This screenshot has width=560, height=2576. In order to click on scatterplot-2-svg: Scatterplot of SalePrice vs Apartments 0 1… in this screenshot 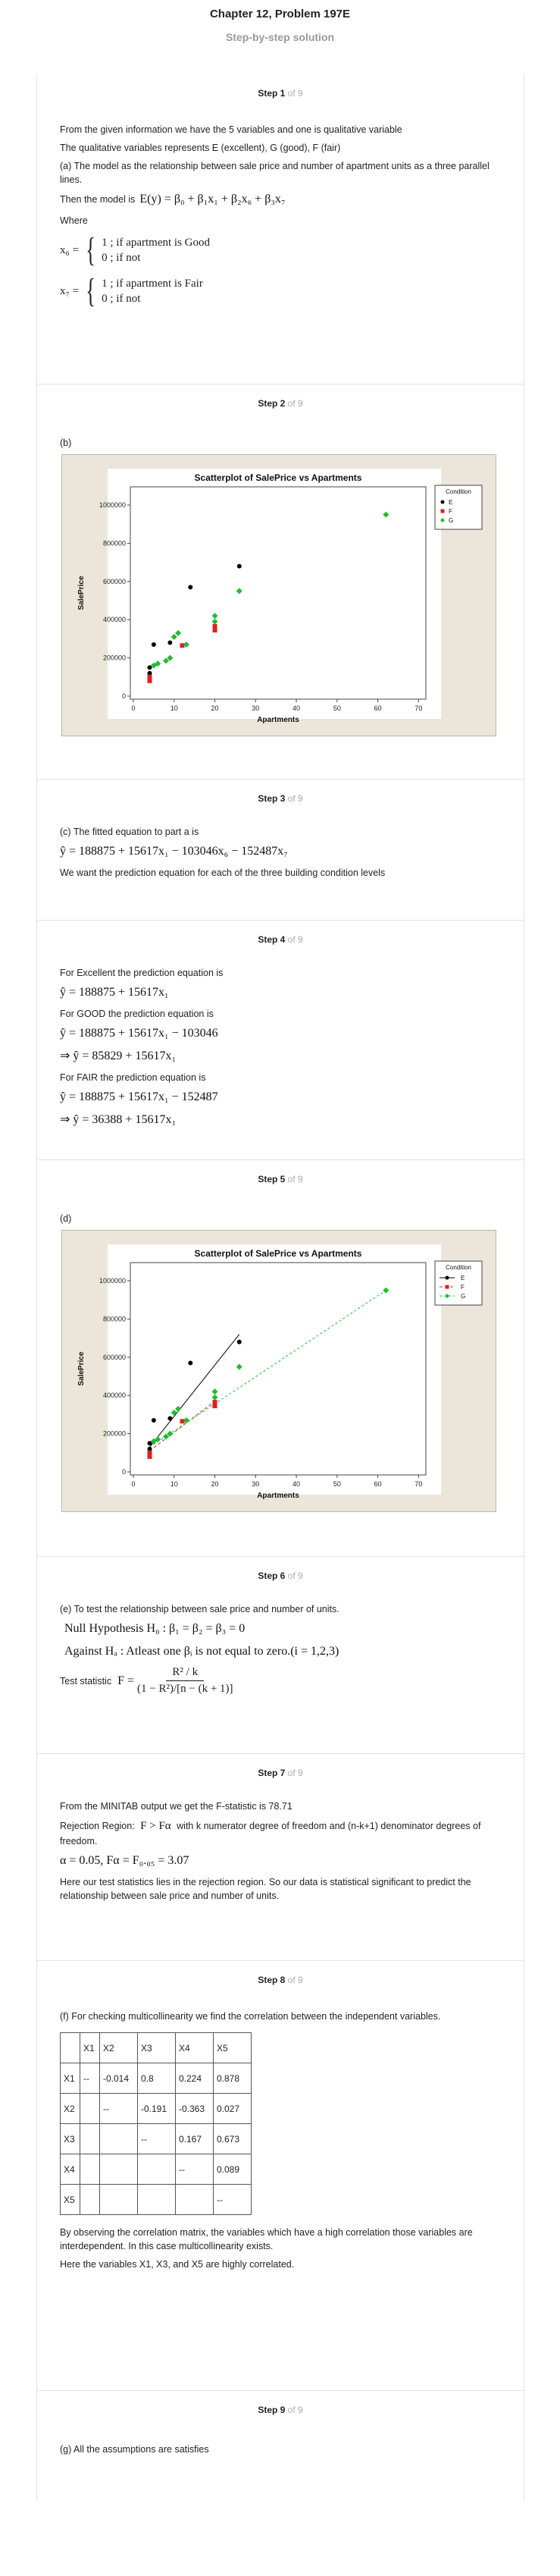, I will do `click(280, 1372)`.